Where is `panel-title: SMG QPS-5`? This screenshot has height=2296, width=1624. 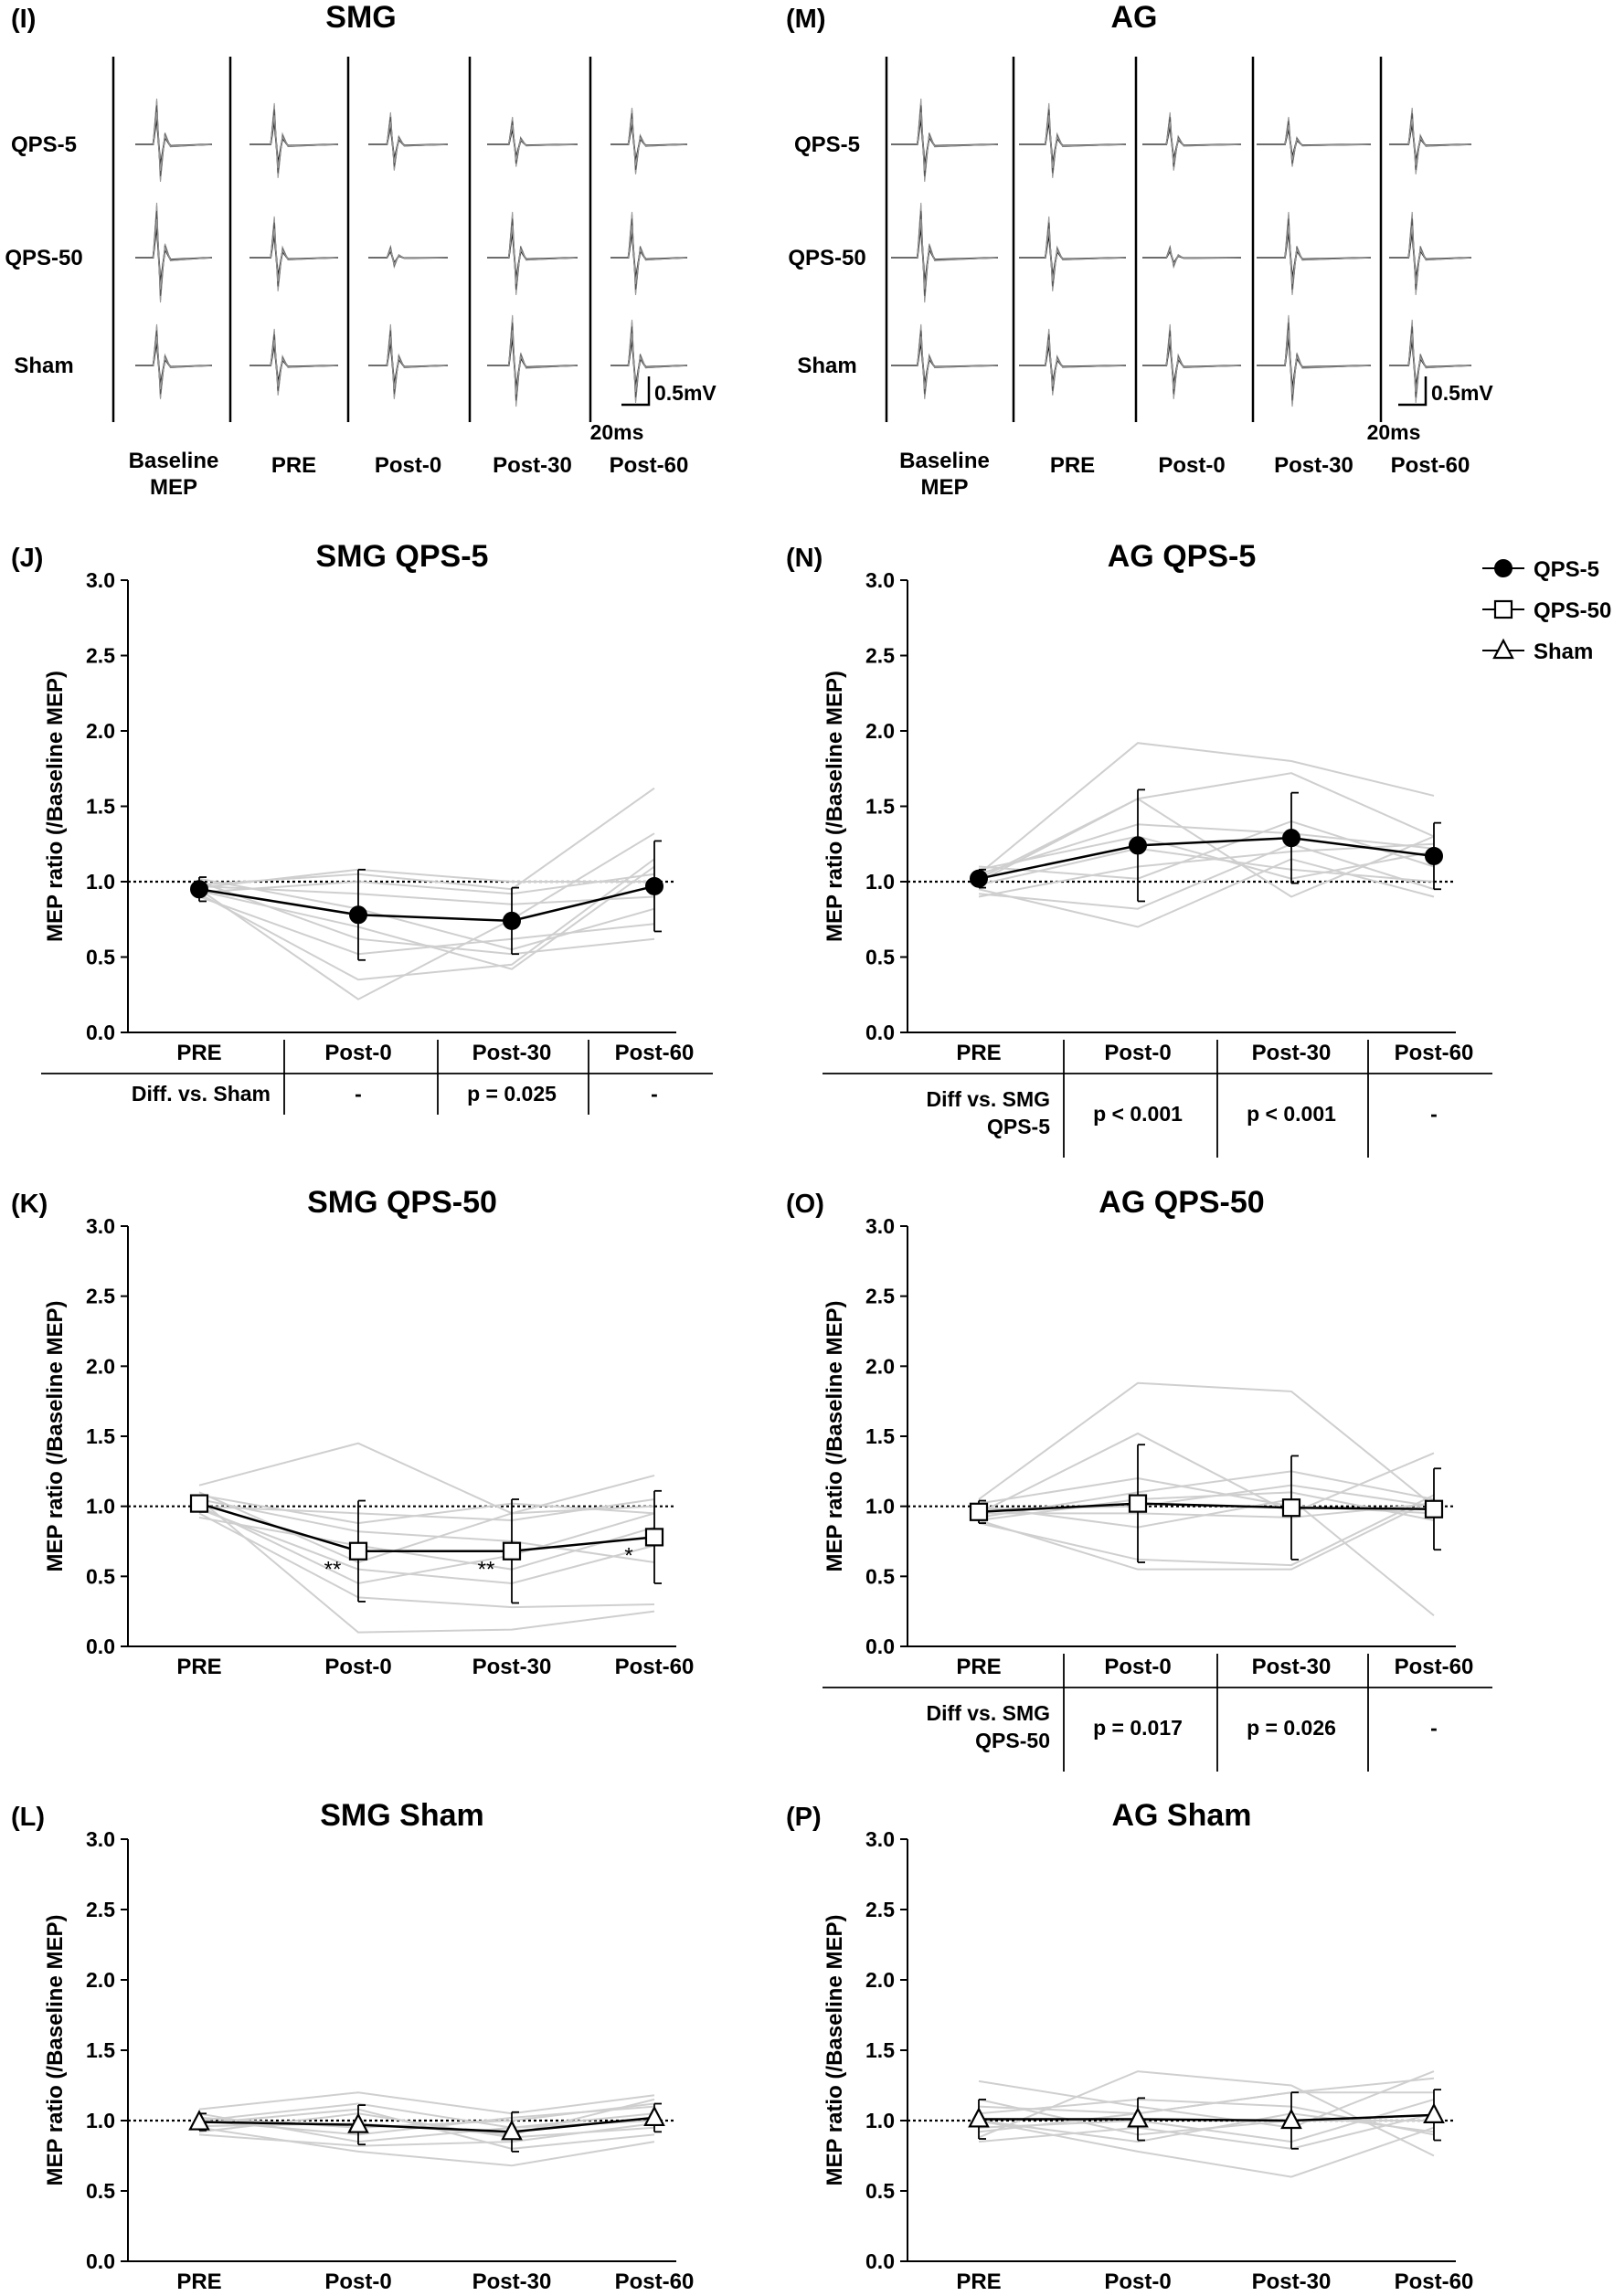 panel-title: SMG QPS-5 is located at coordinates (402, 556).